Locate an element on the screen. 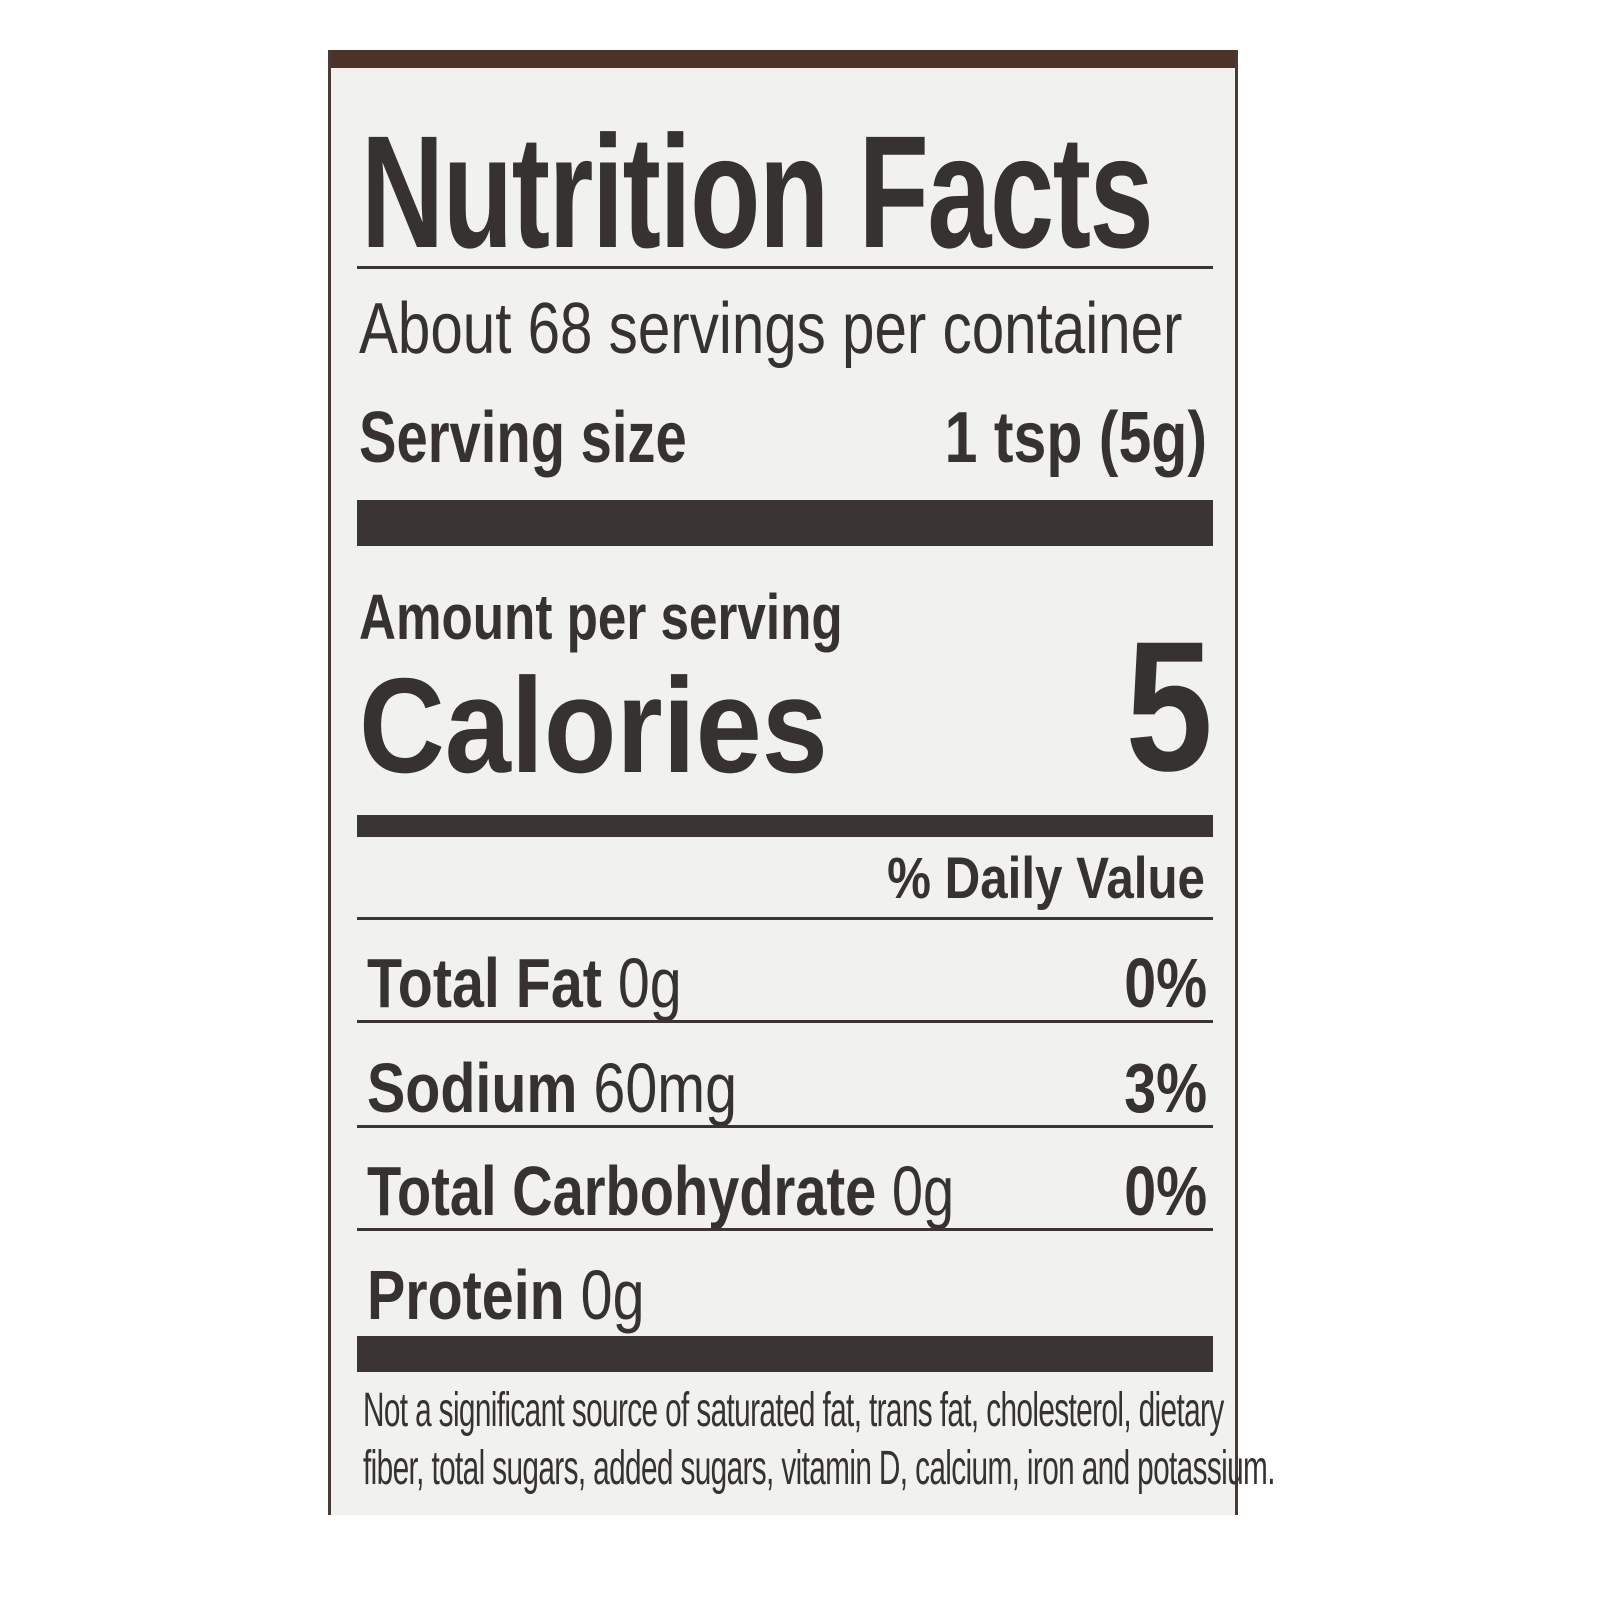  serving-size-label: Serving size is located at coordinates (523, 438).